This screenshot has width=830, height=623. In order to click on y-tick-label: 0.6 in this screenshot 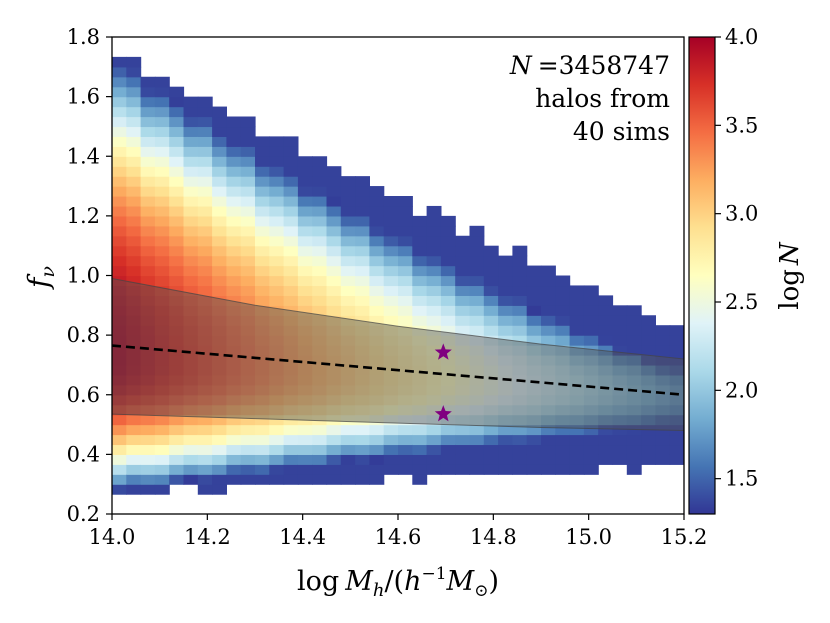, I will do `click(83, 395)`.